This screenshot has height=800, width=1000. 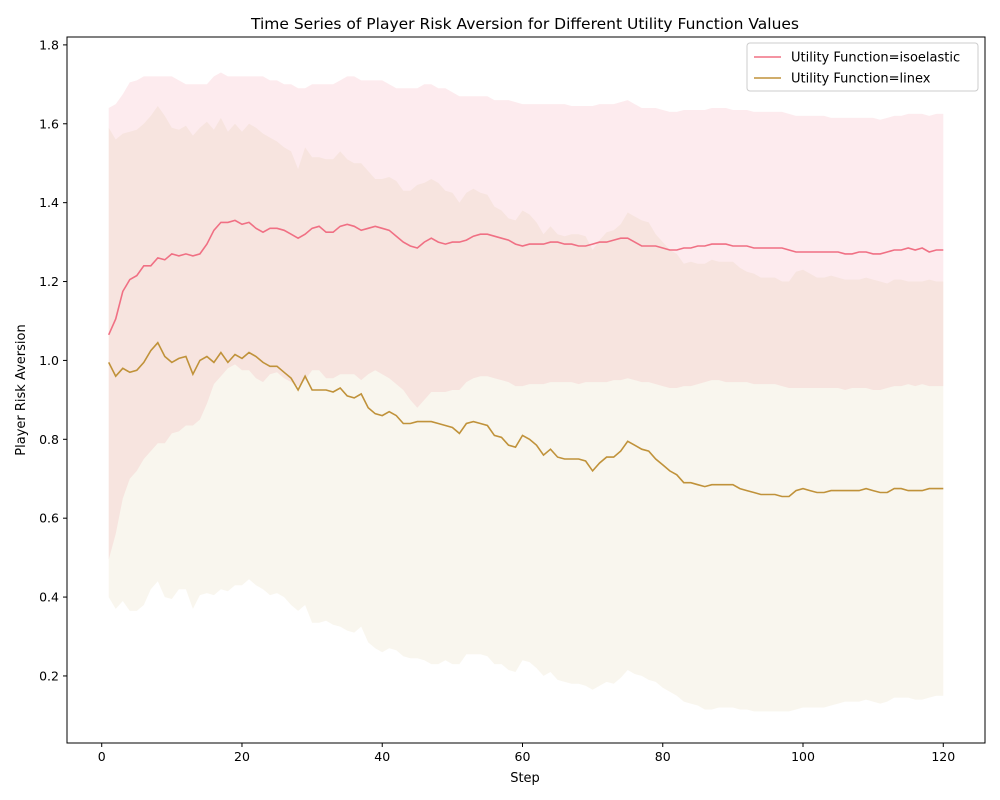 What do you see at coordinates (49, 597) in the screenshot?
I see `y-tick-label: 0.4` at bounding box center [49, 597].